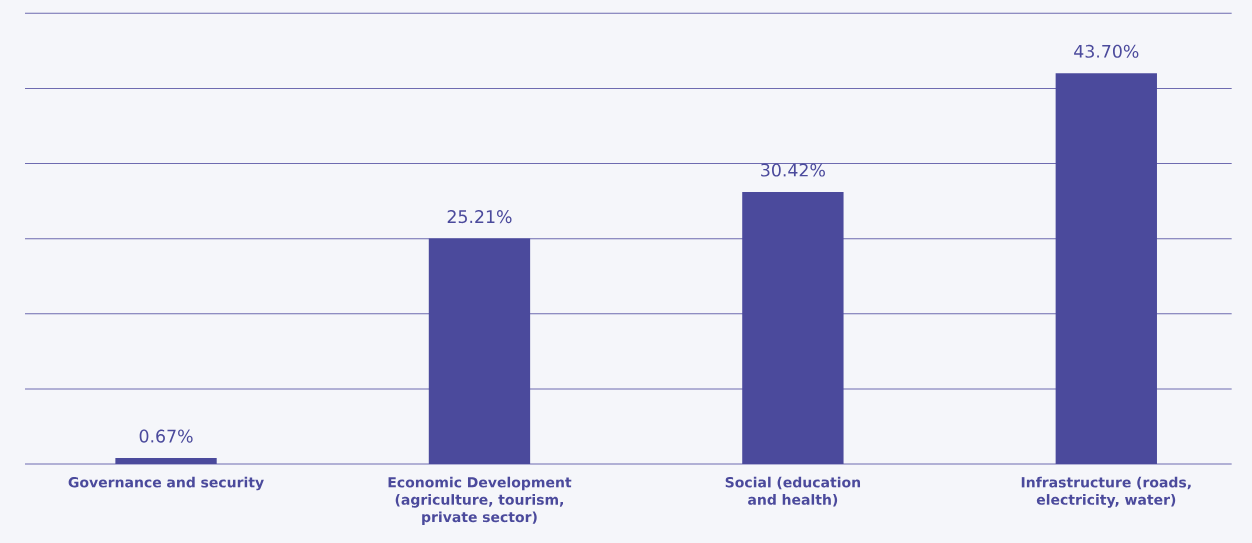 This screenshot has width=1252, height=543. I want to click on x-tick-label: Economic Development (agriculture, tourism, private sector), so click(480, 500).